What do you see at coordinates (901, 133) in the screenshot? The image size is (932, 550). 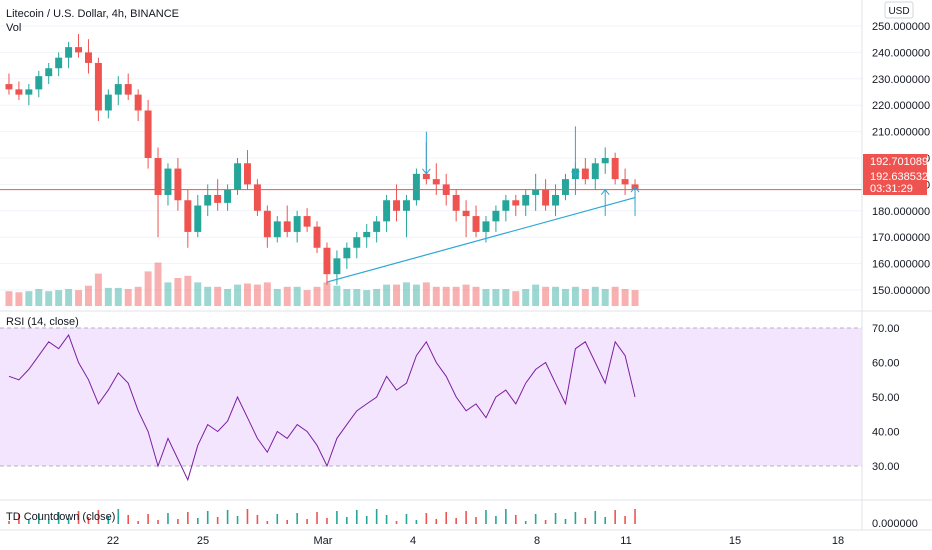 I see `price-tick-label: 210.000000` at bounding box center [901, 133].